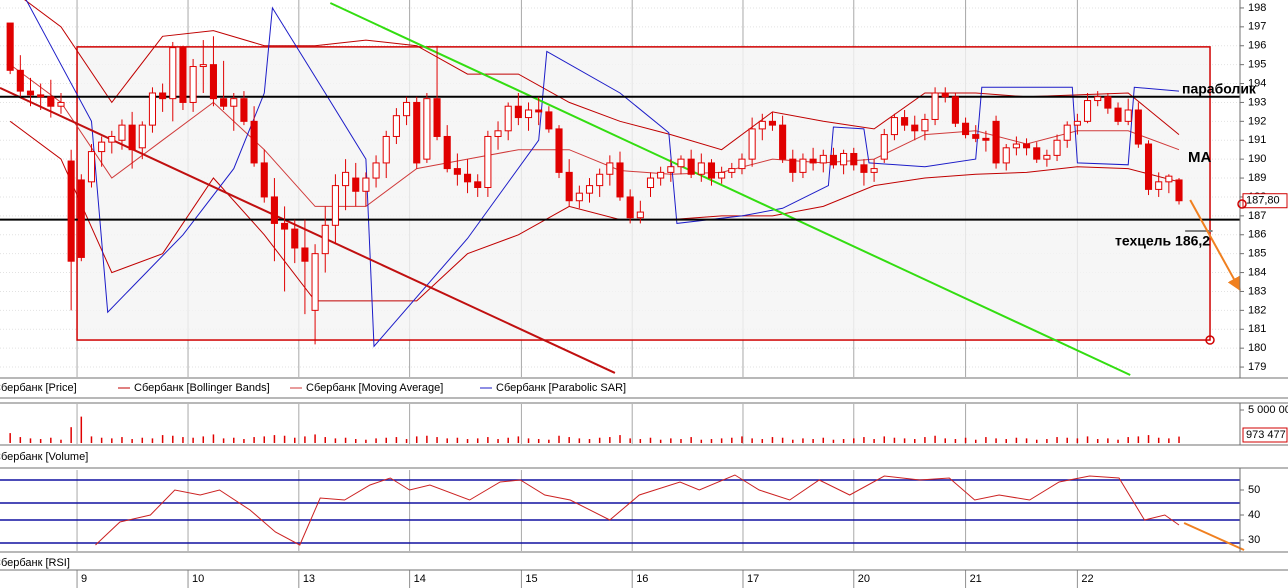  What do you see at coordinates (1210, 340) in the screenshot?
I see `box-corner` at bounding box center [1210, 340].